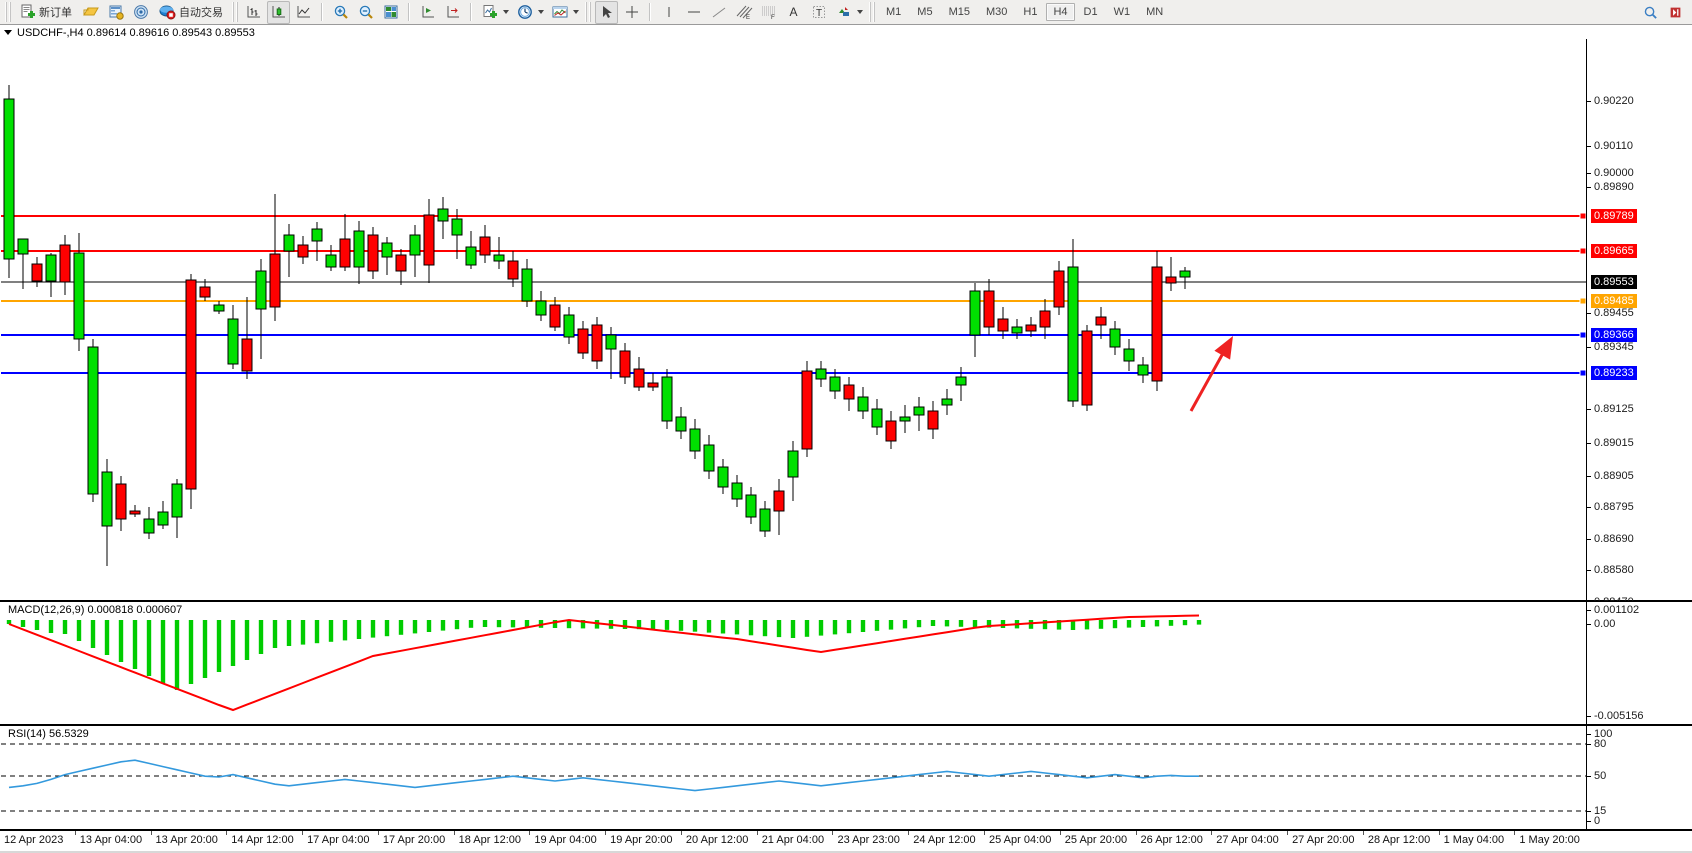  Describe the element at coordinates (1020, 840) in the screenshot. I see `time-tick-label: 25 Apr 04:00` at that location.